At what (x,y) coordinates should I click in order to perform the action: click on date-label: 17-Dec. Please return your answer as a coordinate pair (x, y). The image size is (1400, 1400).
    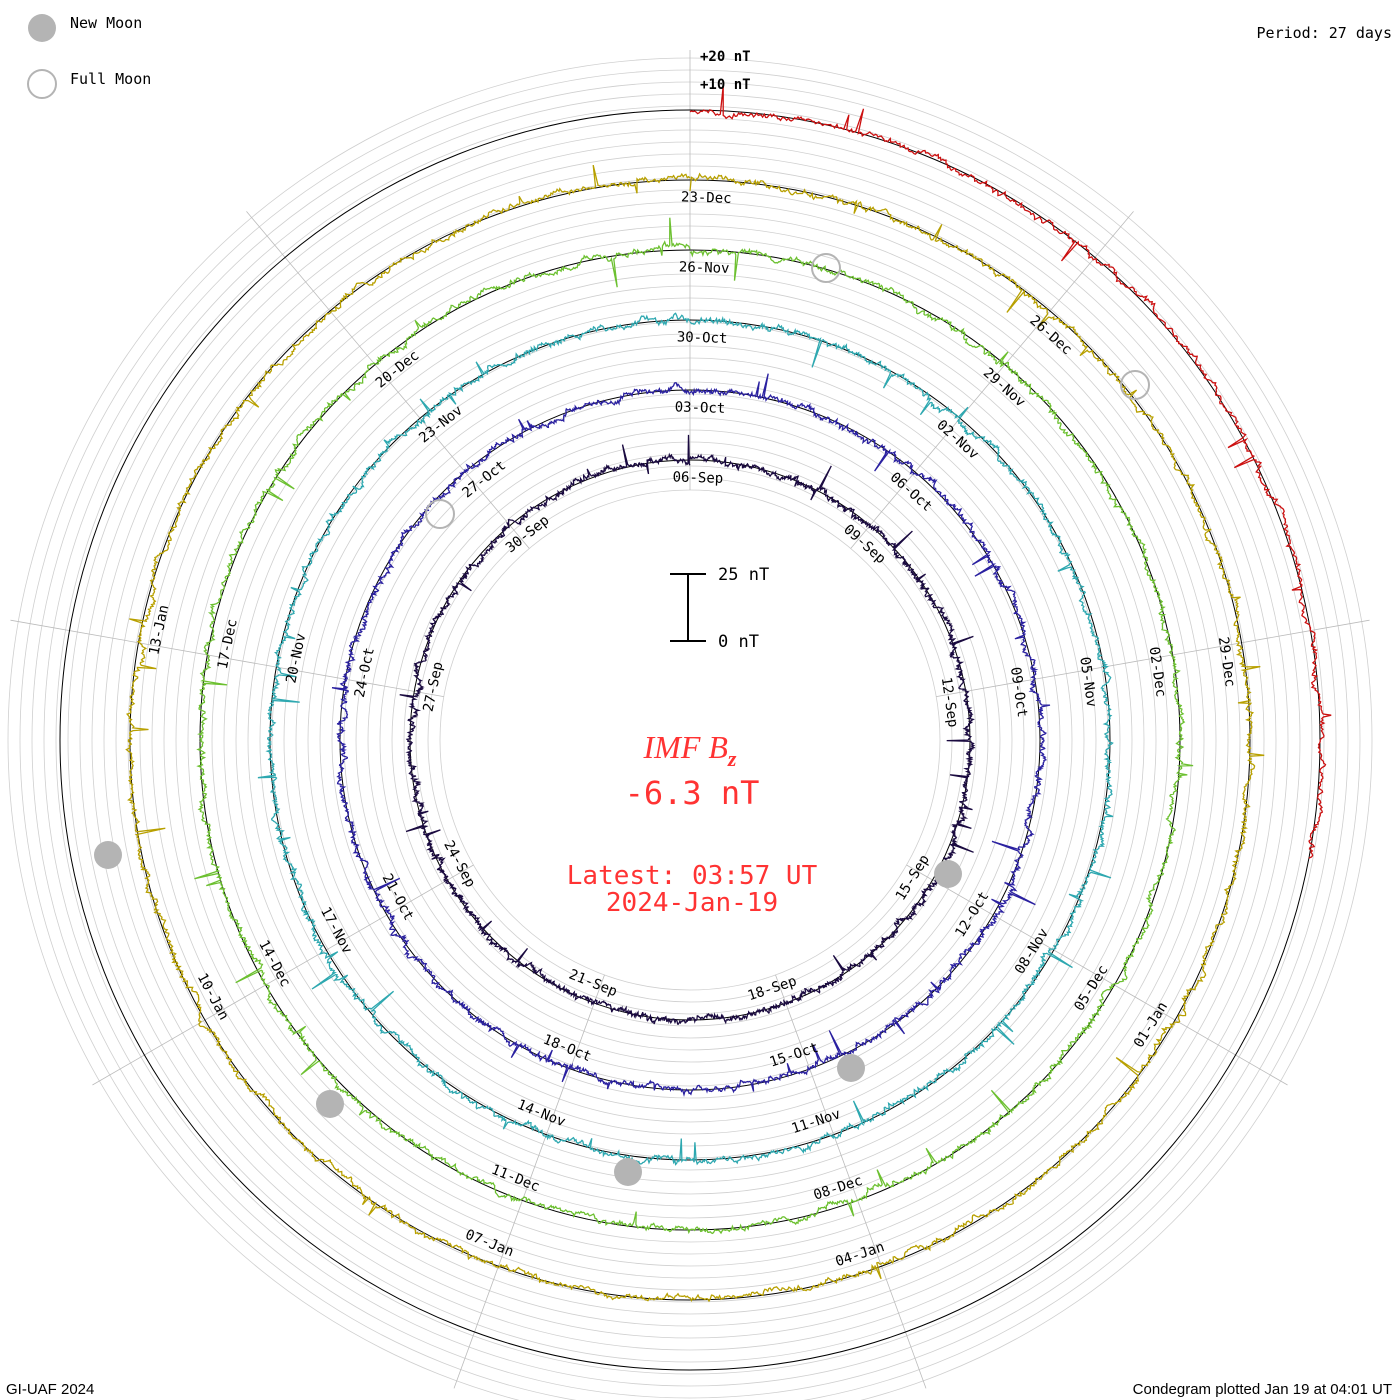
    Looking at the image, I should click on (228, 644).